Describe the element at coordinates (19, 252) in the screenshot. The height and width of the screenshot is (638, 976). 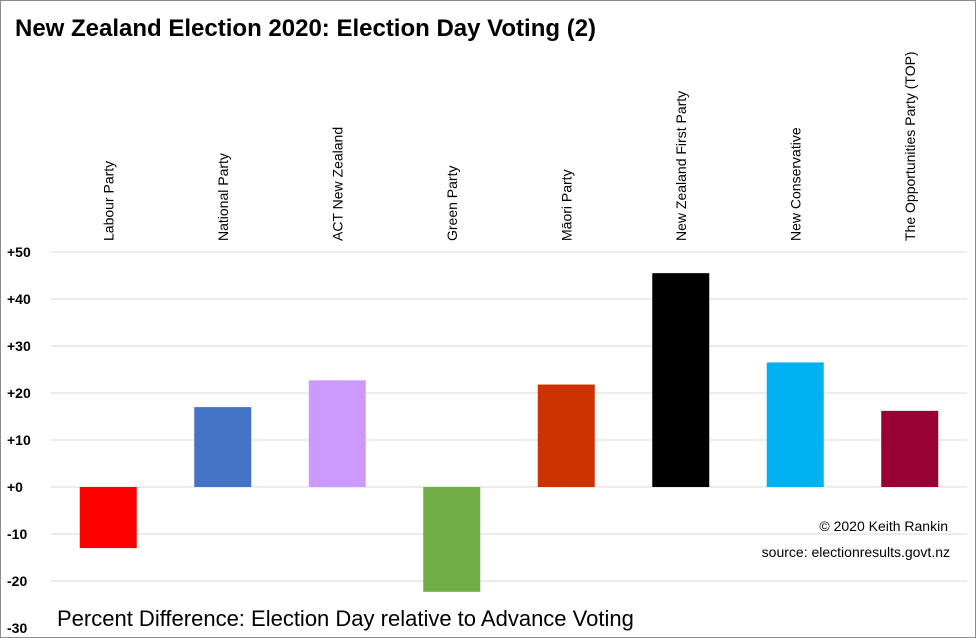
I see `y-tick-label: +50` at that location.